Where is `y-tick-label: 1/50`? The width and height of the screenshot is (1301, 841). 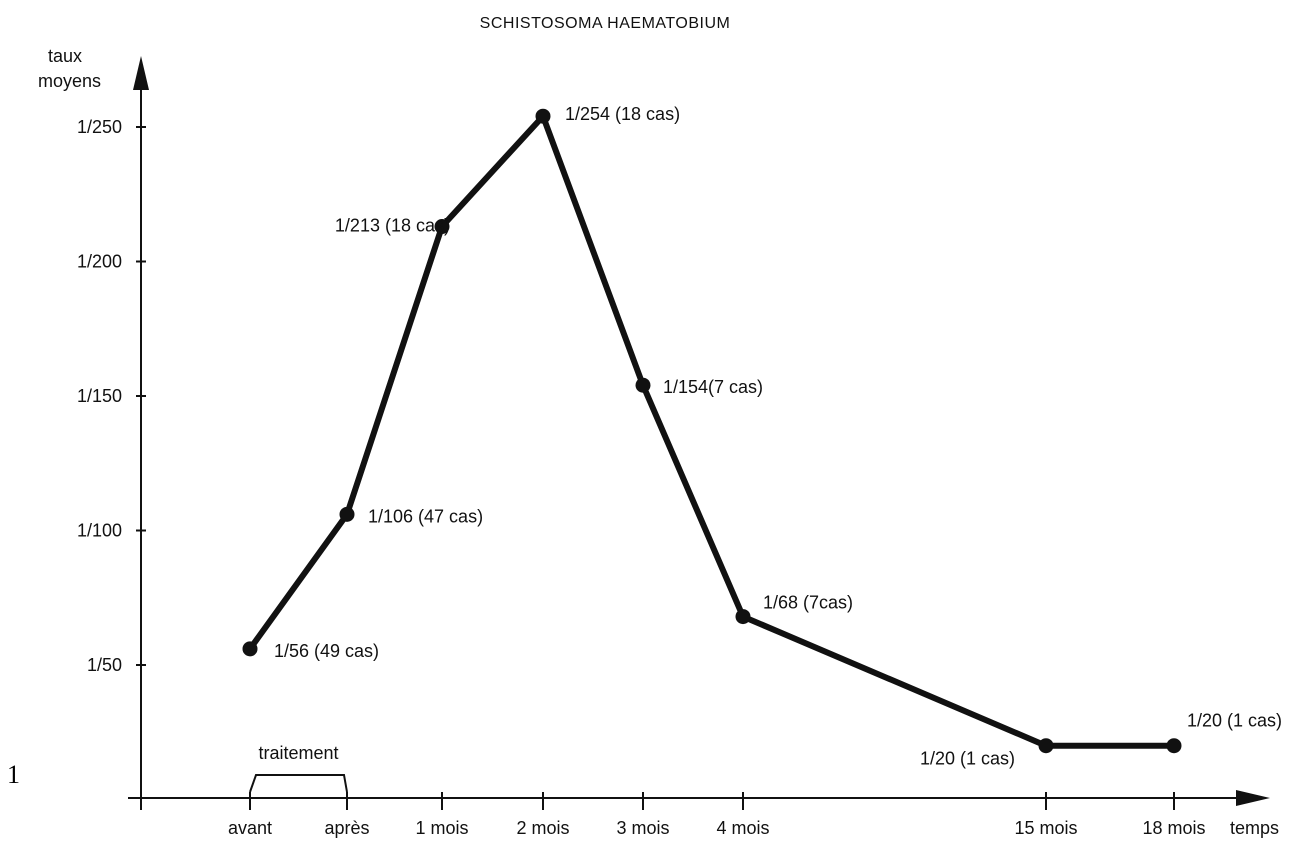 y-tick-label: 1/50 is located at coordinates (104, 665).